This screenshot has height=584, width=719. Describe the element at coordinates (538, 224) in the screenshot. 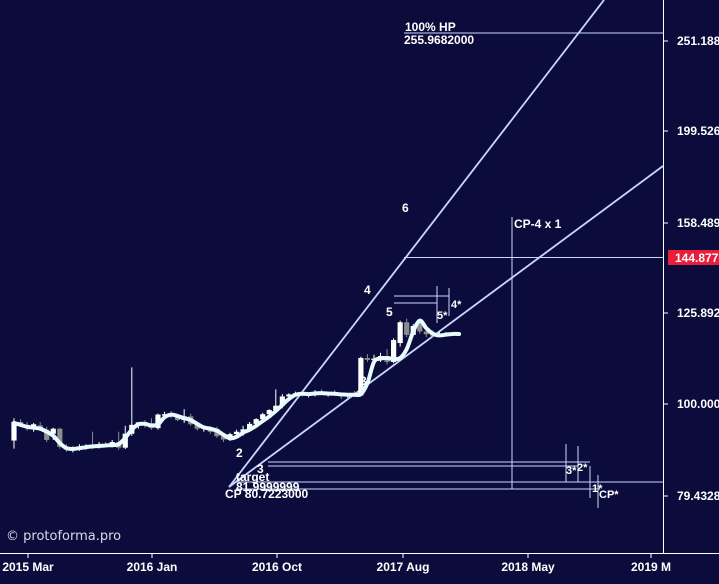

I see `annotation-label: CP-4 x 1` at that location.